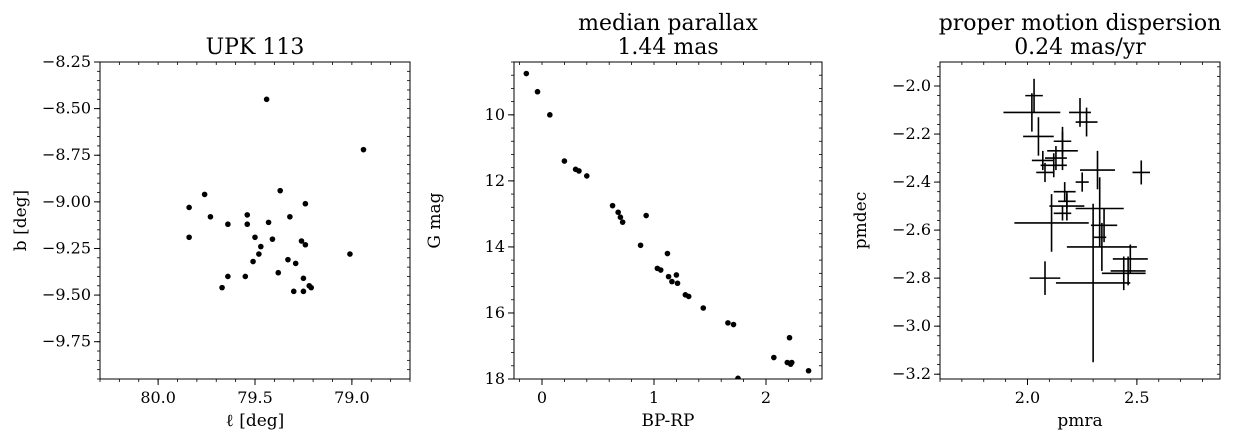 This screenshot has height=436, width=1233. What do you see at coordinates (495, 378) in the screenshot?
I see `y-tick-label: 18` at bounding box center [495, 378].